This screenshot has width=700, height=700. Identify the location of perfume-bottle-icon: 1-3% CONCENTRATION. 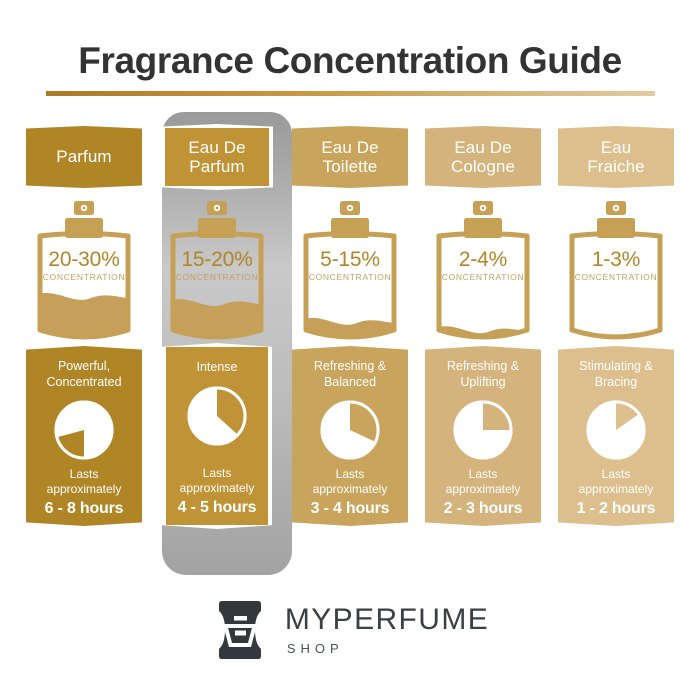
(616, 273).